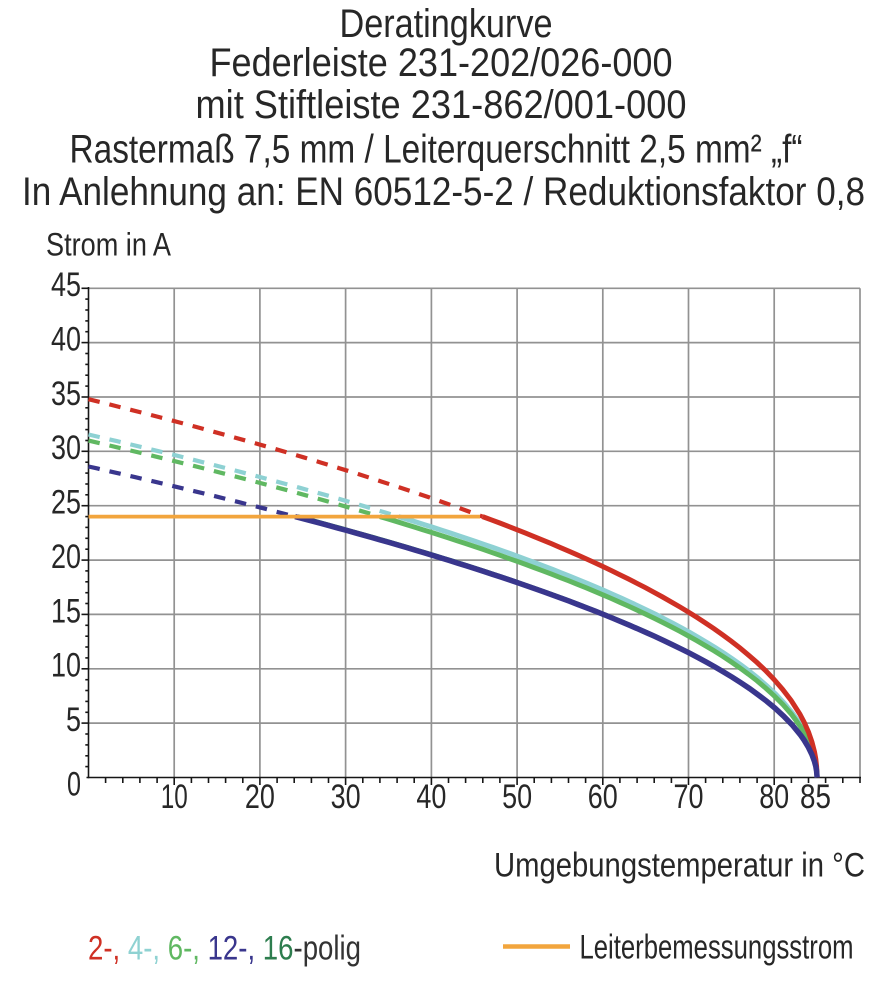  What do you see at coordinates (517, 797) in the screenshot?
I see `svg-text: 50` at bounding box center [517, 797].